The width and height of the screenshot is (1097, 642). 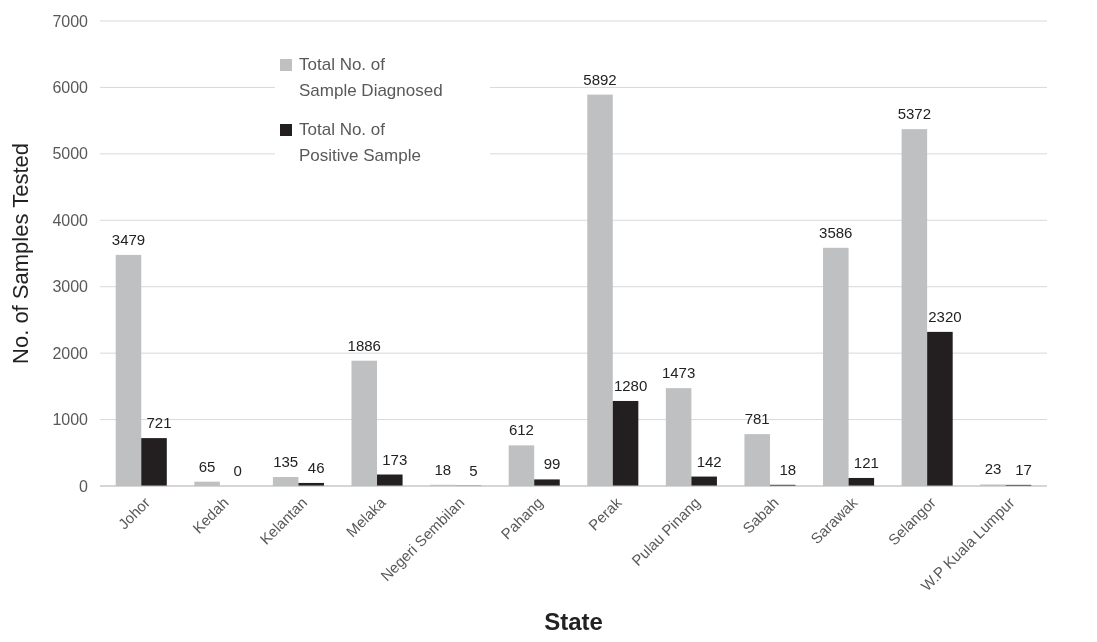 What do you see at coordinates (709, 461) in the screenshot?
I see `data-label: 142` at bounding box center [709, 461].